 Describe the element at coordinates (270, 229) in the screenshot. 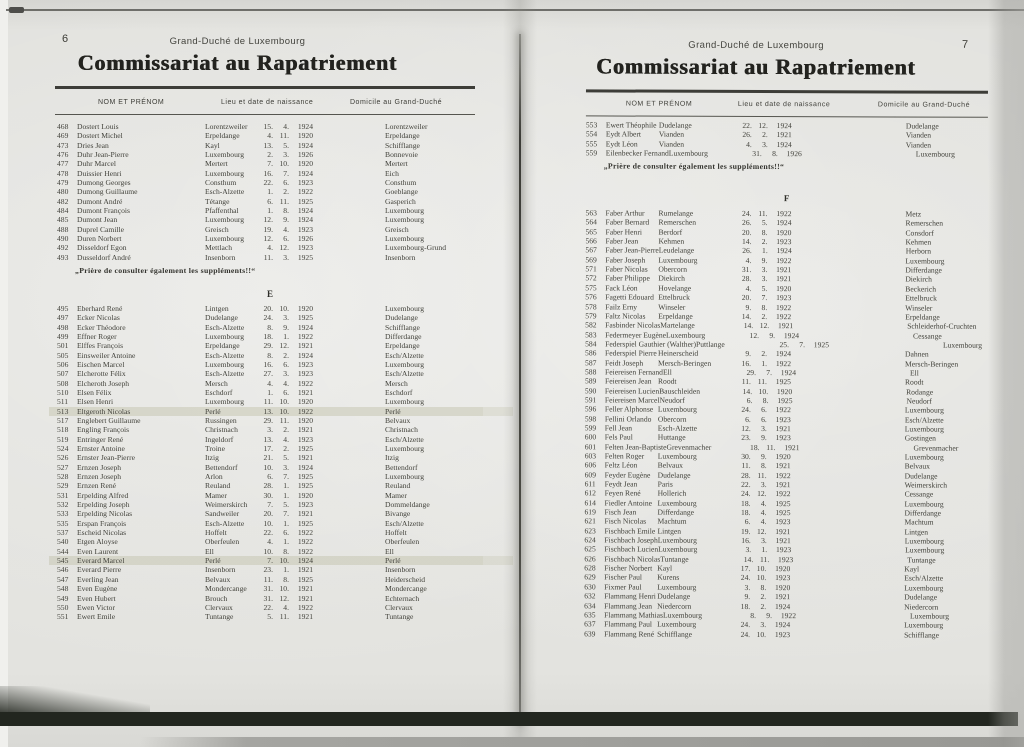

I see `table-row: 488 Duprel Camille Greisch 19. 4. 1923 Greisch` at that location.